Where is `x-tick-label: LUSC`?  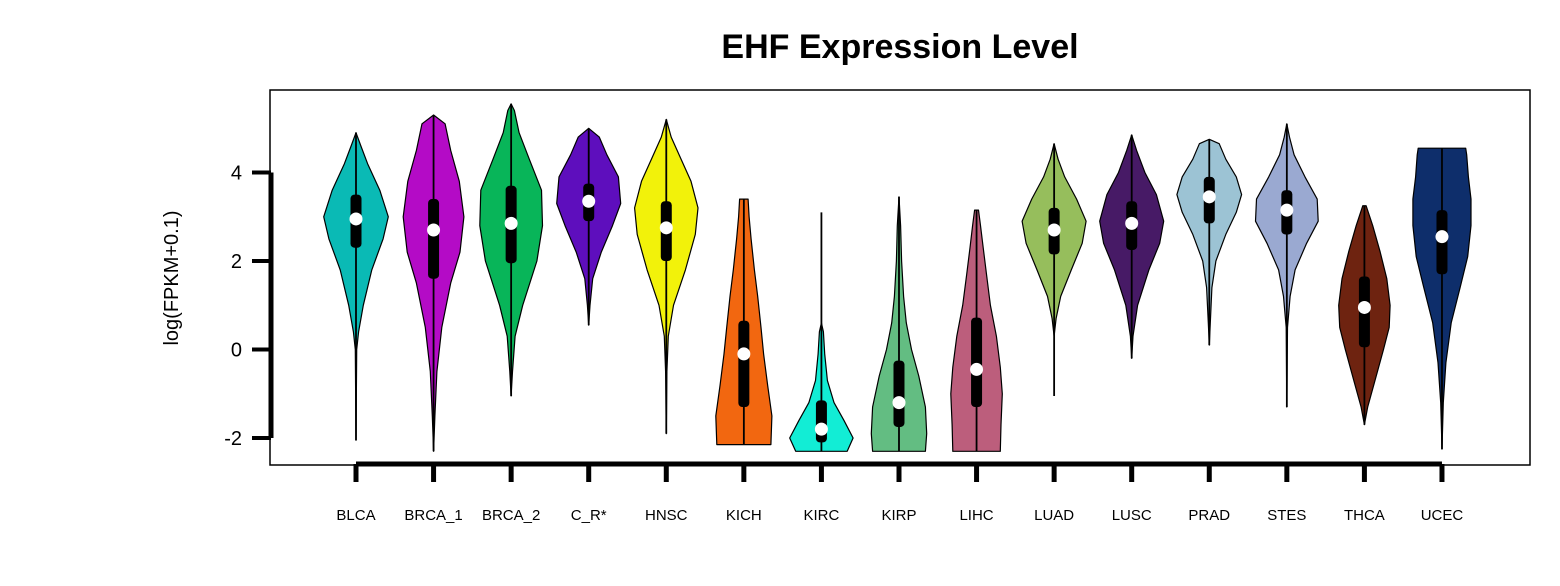
x-tick-label: LUSC is located at coordinates (1132, 515).